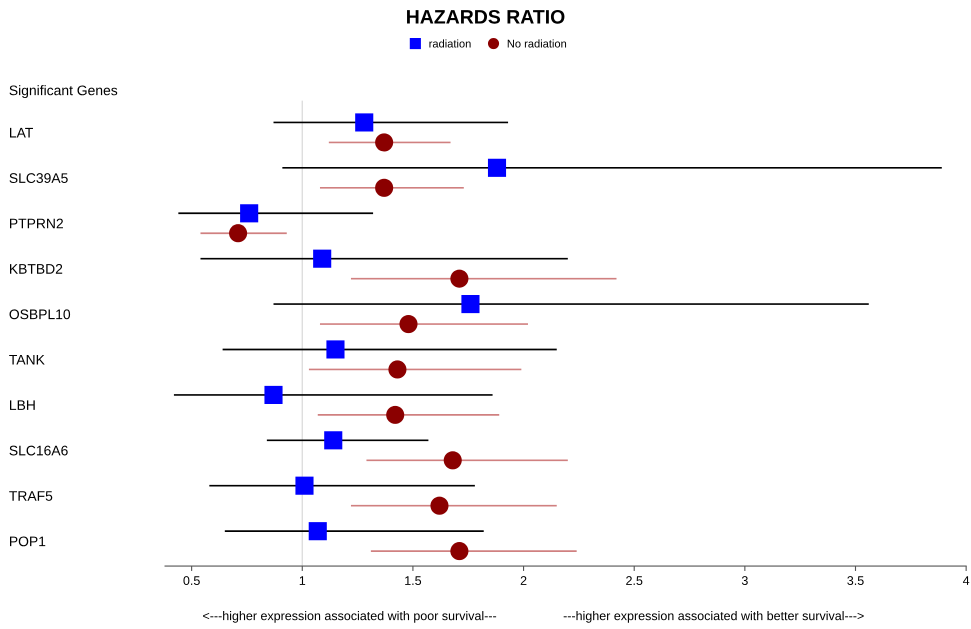 The height and width of the screenshot is (629, 971). Describe the element at coordinates (30, 496) in the screenshot. I see `y-tick-label: TRAF5` at that location.